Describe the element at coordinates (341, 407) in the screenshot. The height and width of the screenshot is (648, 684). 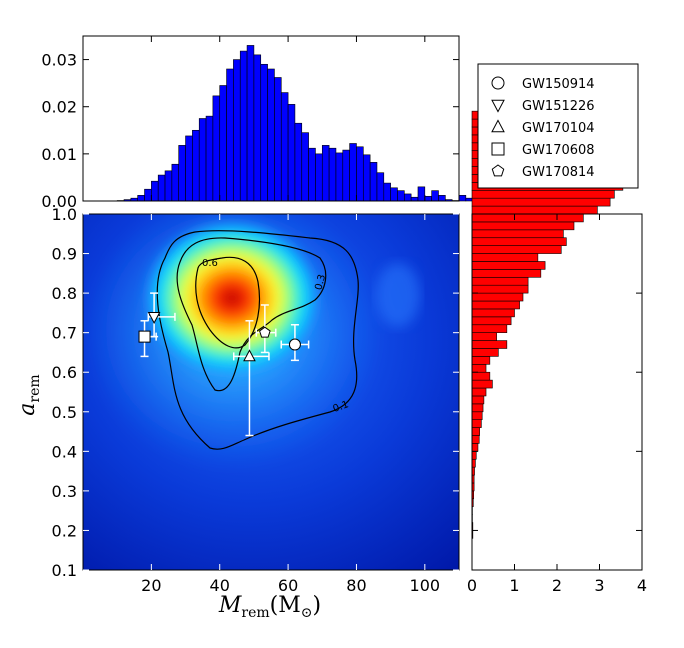
I see `contour-label-0.1: 0.1` at that location.